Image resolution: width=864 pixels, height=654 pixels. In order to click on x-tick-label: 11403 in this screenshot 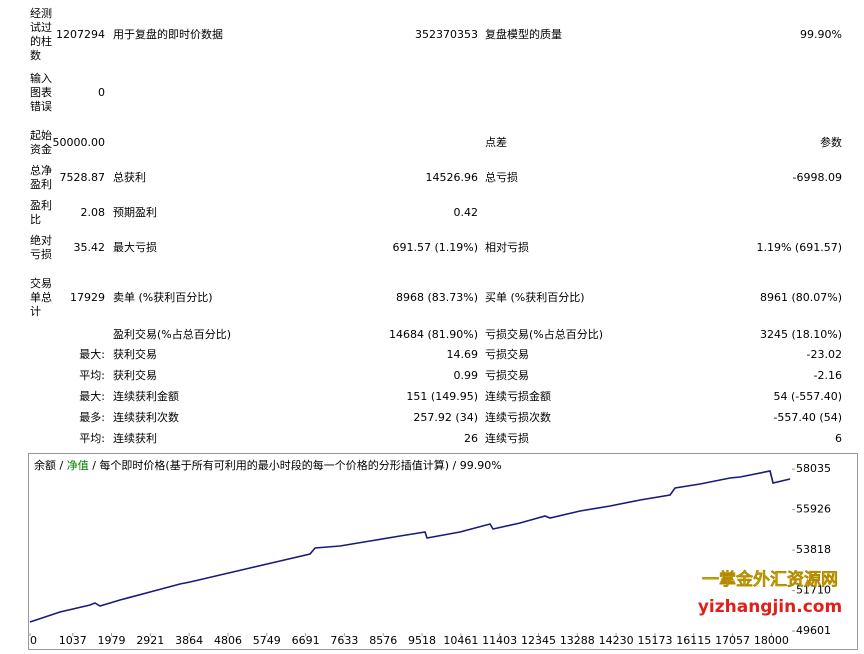, I will do `click(499, 640)`.